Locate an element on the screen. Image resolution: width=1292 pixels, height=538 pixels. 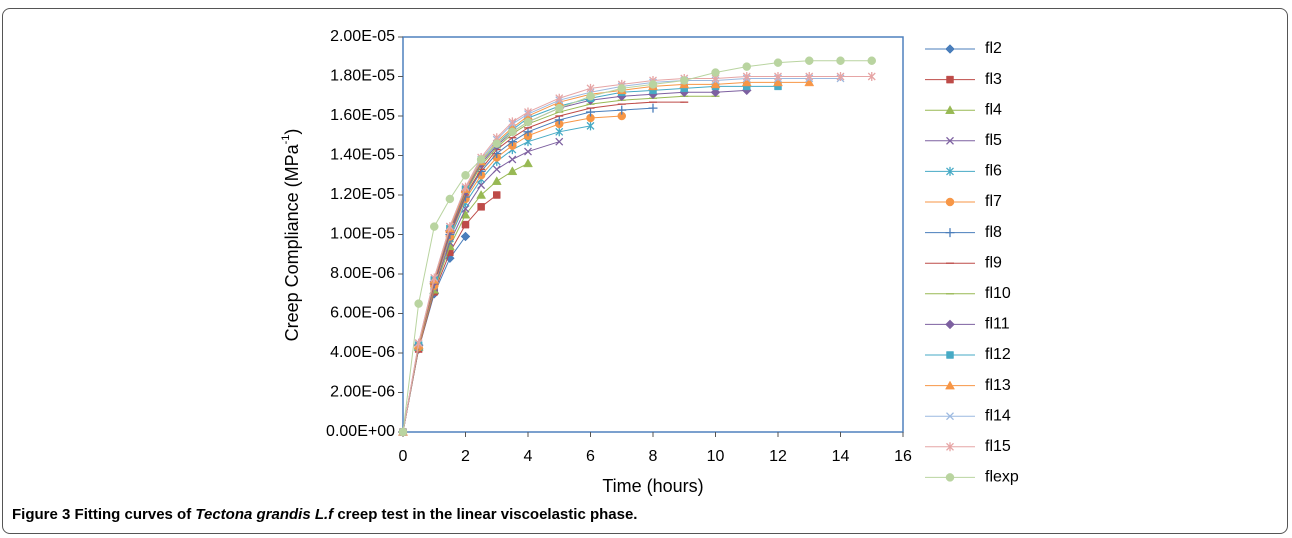
x-tick-label: 10 is located at coordinates (716, 456).